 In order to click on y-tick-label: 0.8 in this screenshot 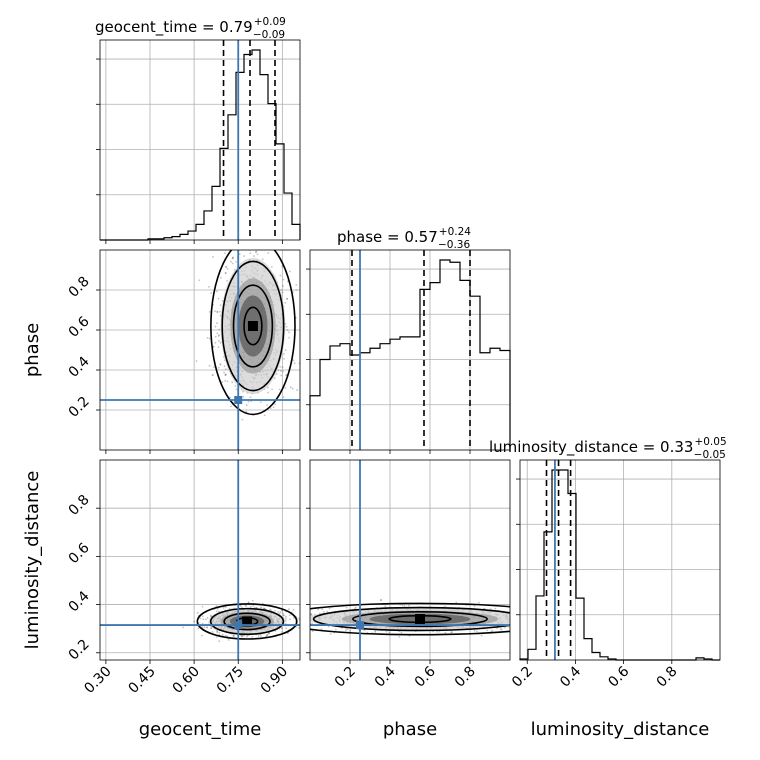, I will do `click(79, 505)`.